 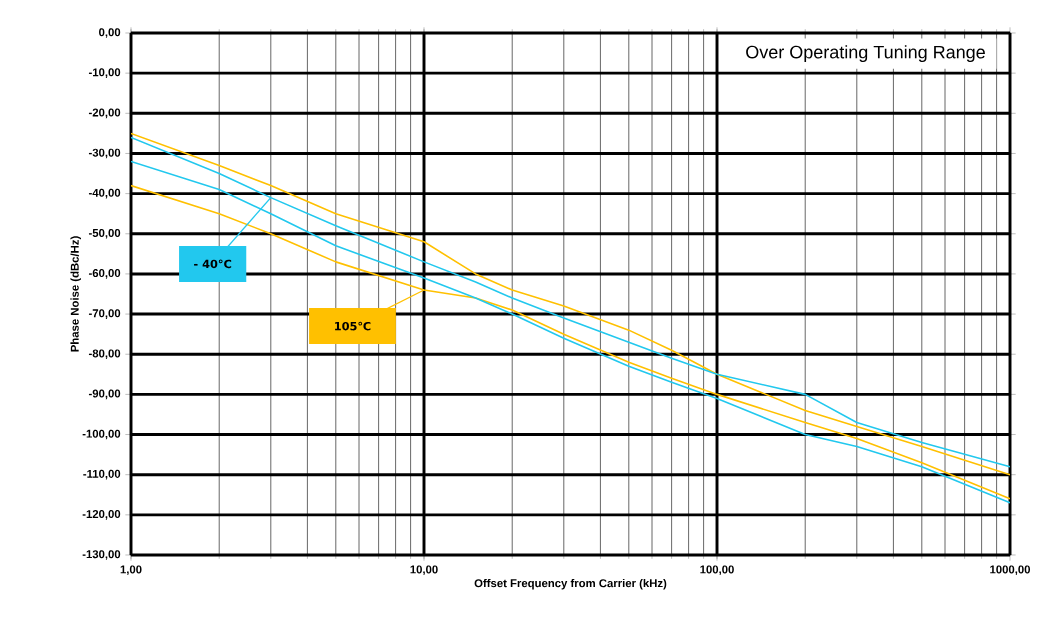 What do you see at coordinates (101, 515) in the screenshot?
I see `y-tick-label: -120,00` at bounding box center [101, 515].